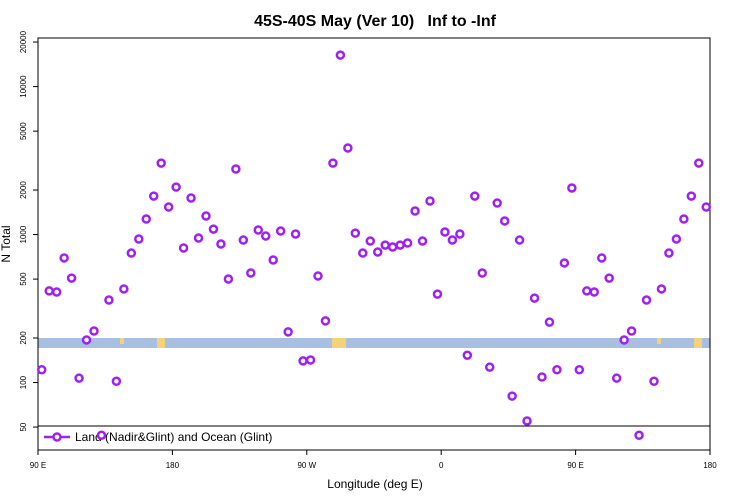  I want to click on y-tick-label: 500, so click(23, 279).